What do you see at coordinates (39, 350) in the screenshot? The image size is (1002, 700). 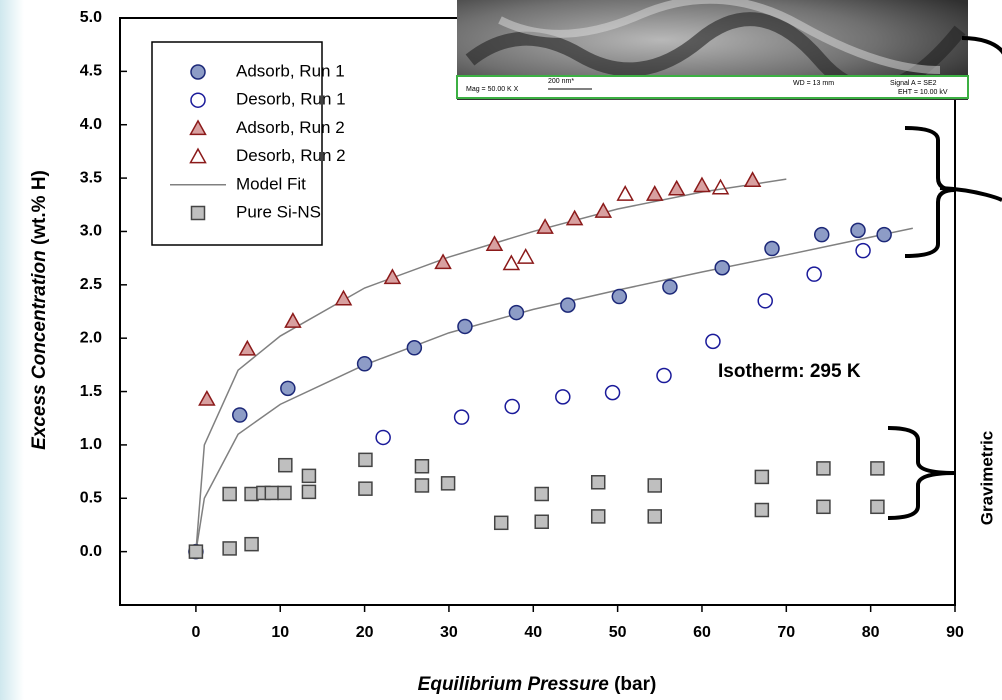 I see `y-label-italic: Excess Concentration` at bounding box center [39, 350].